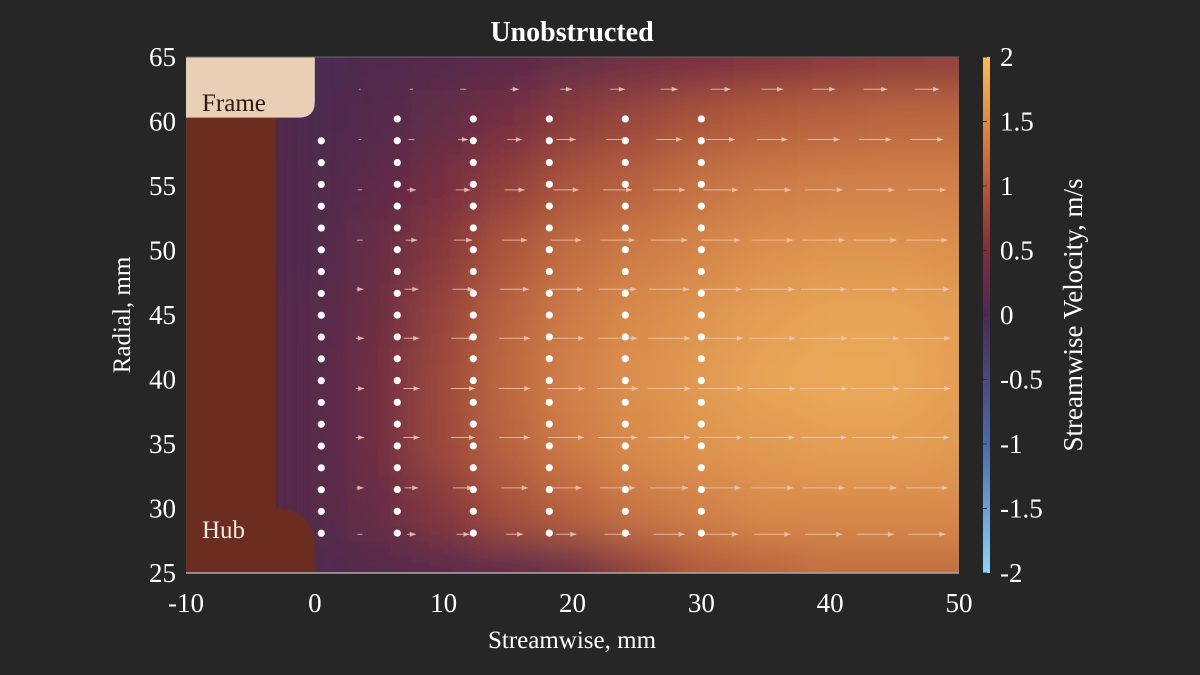 The width and height of the screenshot is (1200, 675). Describe the element at coordinates (1021, 509) in the screenshot. I see `colorbar-tick-label: -1.5` at that location.